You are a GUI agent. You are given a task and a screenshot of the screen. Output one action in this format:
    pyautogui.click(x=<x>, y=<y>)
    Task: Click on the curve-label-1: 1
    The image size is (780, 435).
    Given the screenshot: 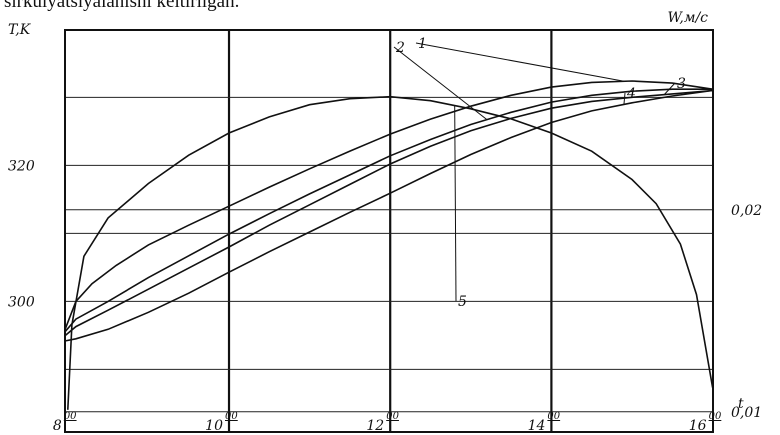 What is the action you would take?
    pyautogui.click(x=422, y=44)
    